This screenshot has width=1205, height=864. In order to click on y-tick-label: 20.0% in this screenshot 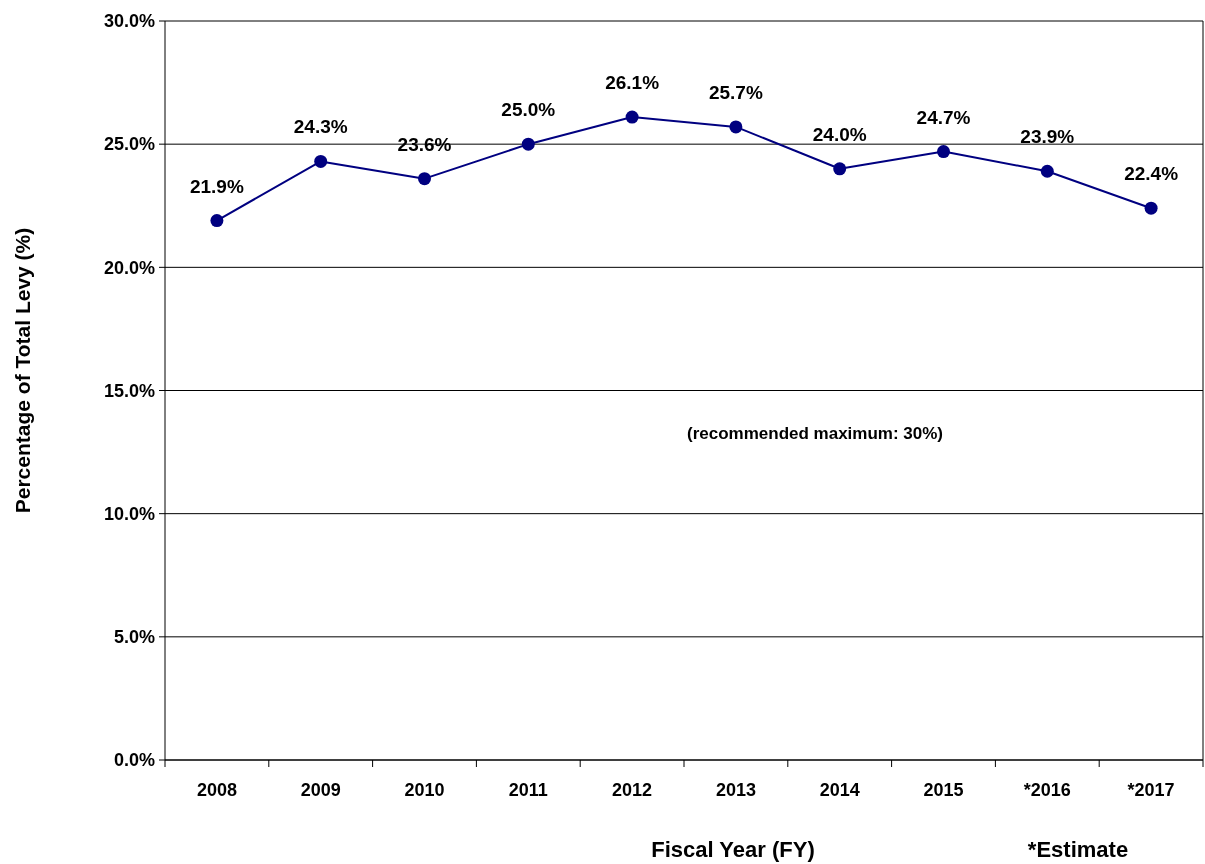, I will do `click(129, 267)`.